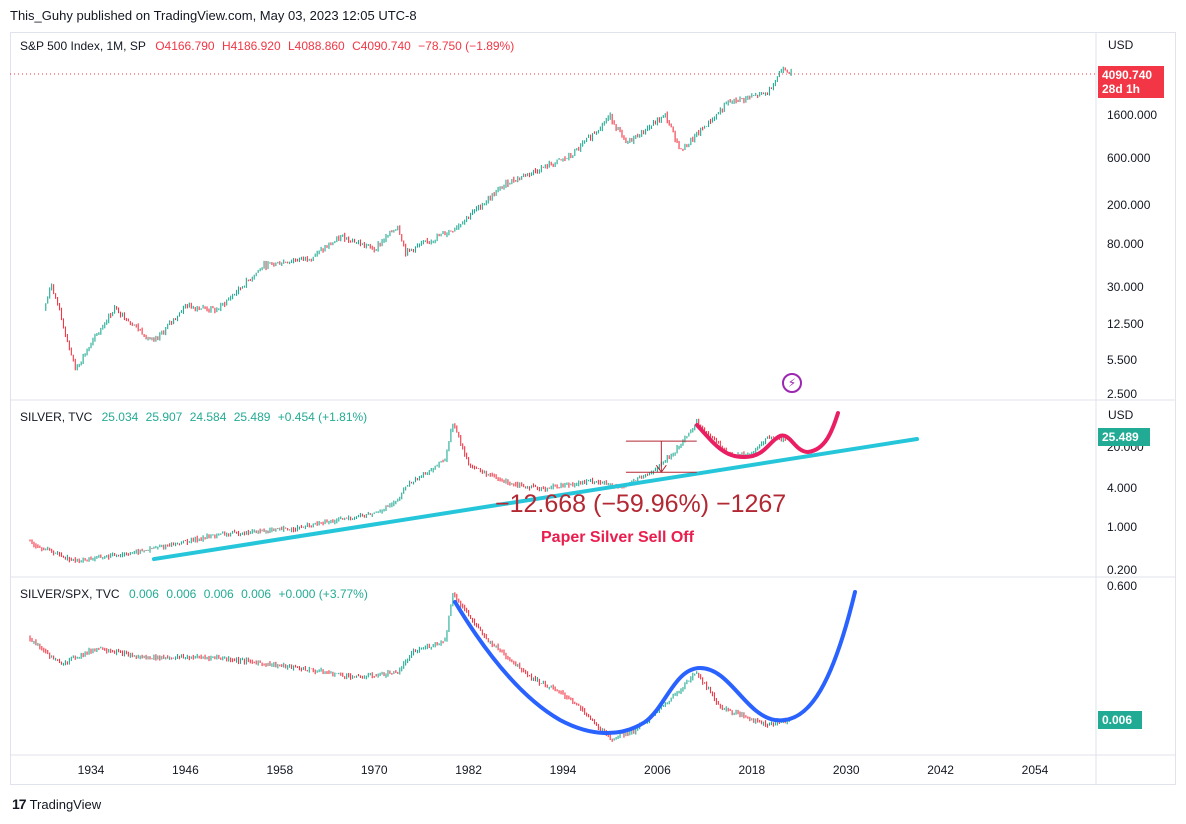 The height and width of the screenshot is (824, 1186). What do you see at coordinates (767, 435) in the screenshot?
I see `red-projection-curve` at bounding box center [767, 435].